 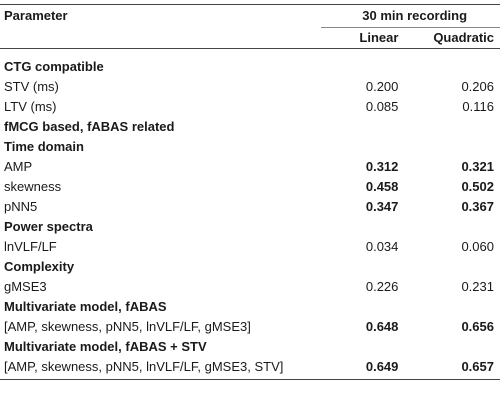 I want to click on quadratic-value: 0.367, so click(x=477, y=206).